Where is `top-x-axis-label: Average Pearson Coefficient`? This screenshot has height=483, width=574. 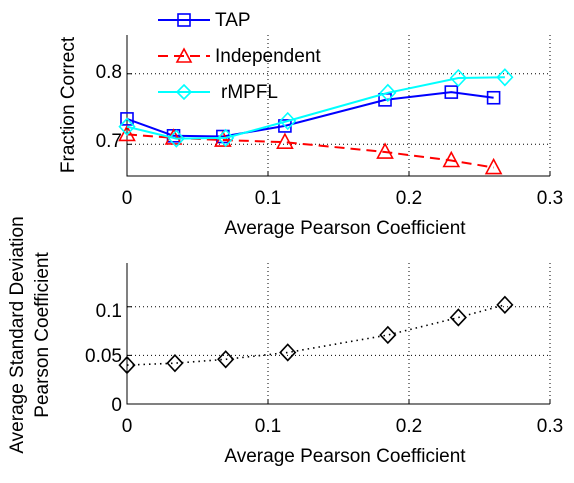 top-x-axis-label: Average Pearson Coefficient is located at coordinates (345, 228).